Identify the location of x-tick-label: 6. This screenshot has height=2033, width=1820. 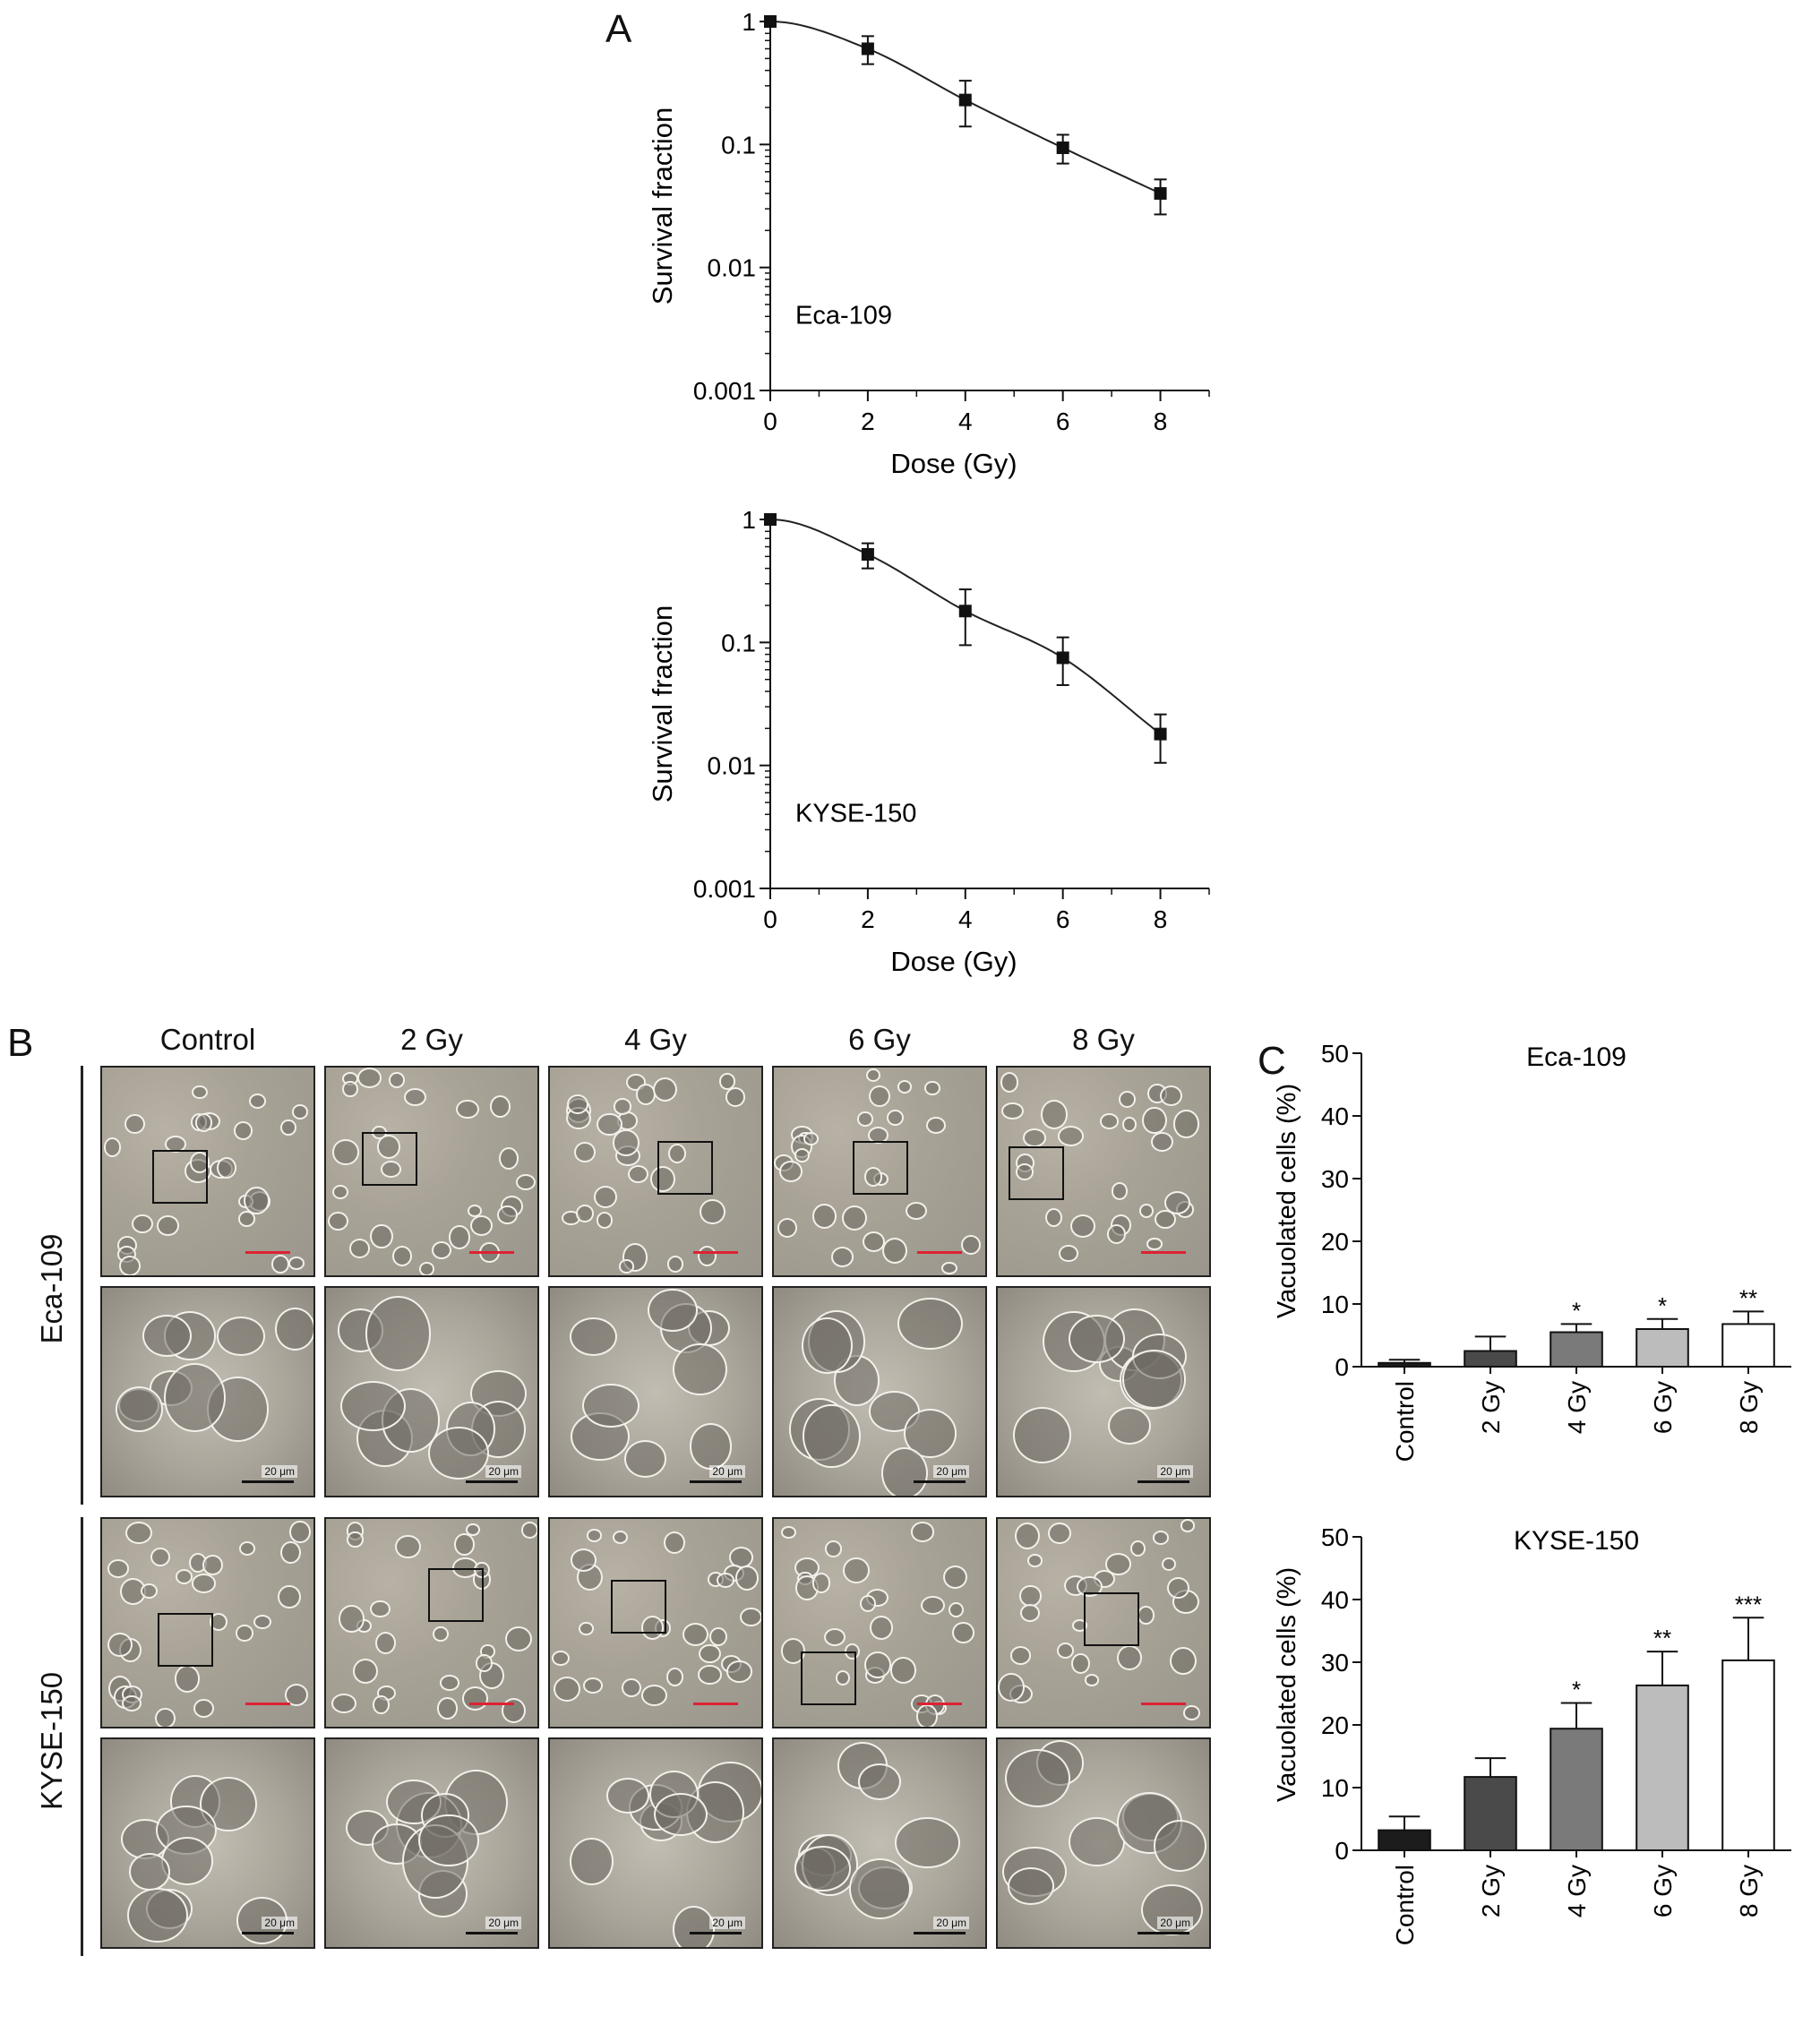
(1063, 919).